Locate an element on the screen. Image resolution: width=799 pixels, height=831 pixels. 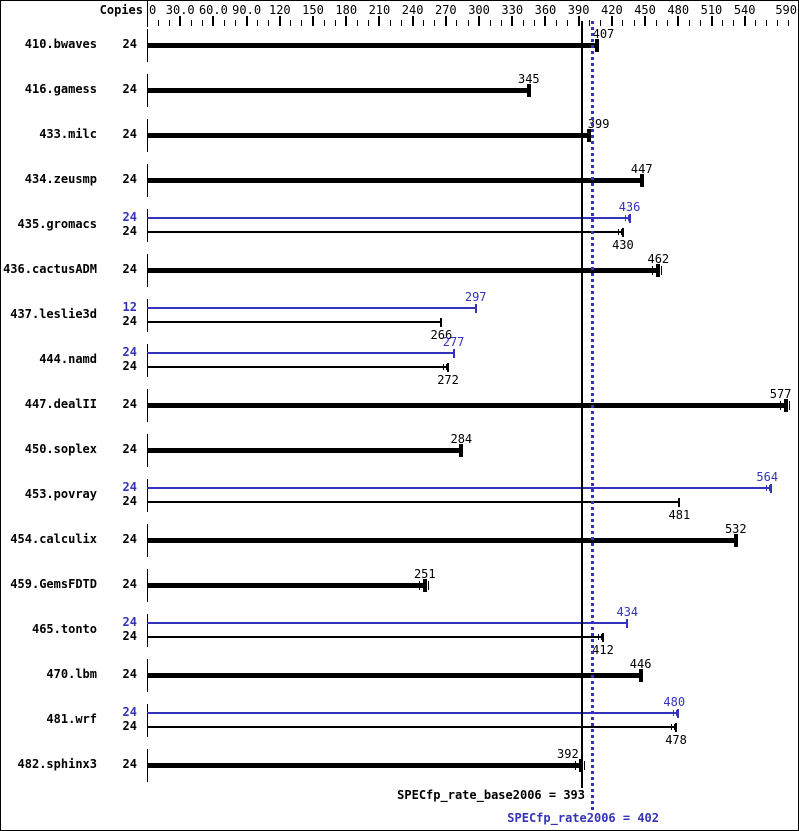
benchmark-label: 410.bwaves is located at coordinates (60, 44).